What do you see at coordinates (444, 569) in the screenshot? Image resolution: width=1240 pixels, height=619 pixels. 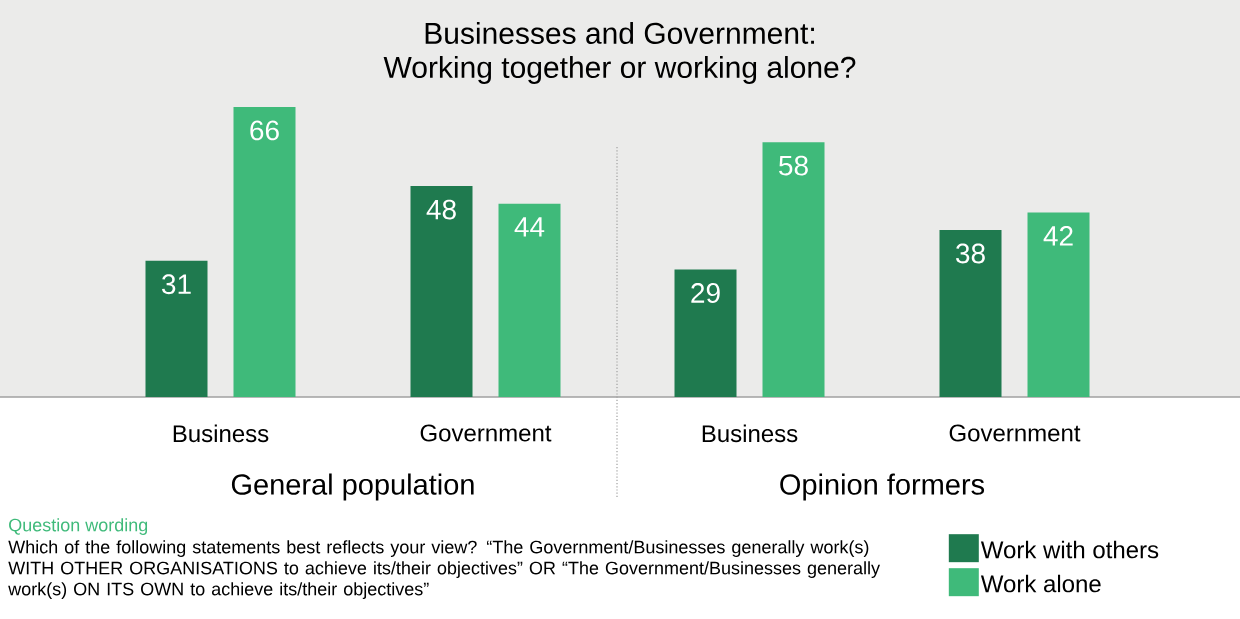 I see `text: Which of the following statements best reflects your view? “The Government/Businesses generally work(s) WITH OTHER ORGANISATIONS to achieve its/their objectives” OR “The Government/Businesses generally work(s) ON ITS OWN to achieve its/their objectives”` at bounding box center [444, 569].